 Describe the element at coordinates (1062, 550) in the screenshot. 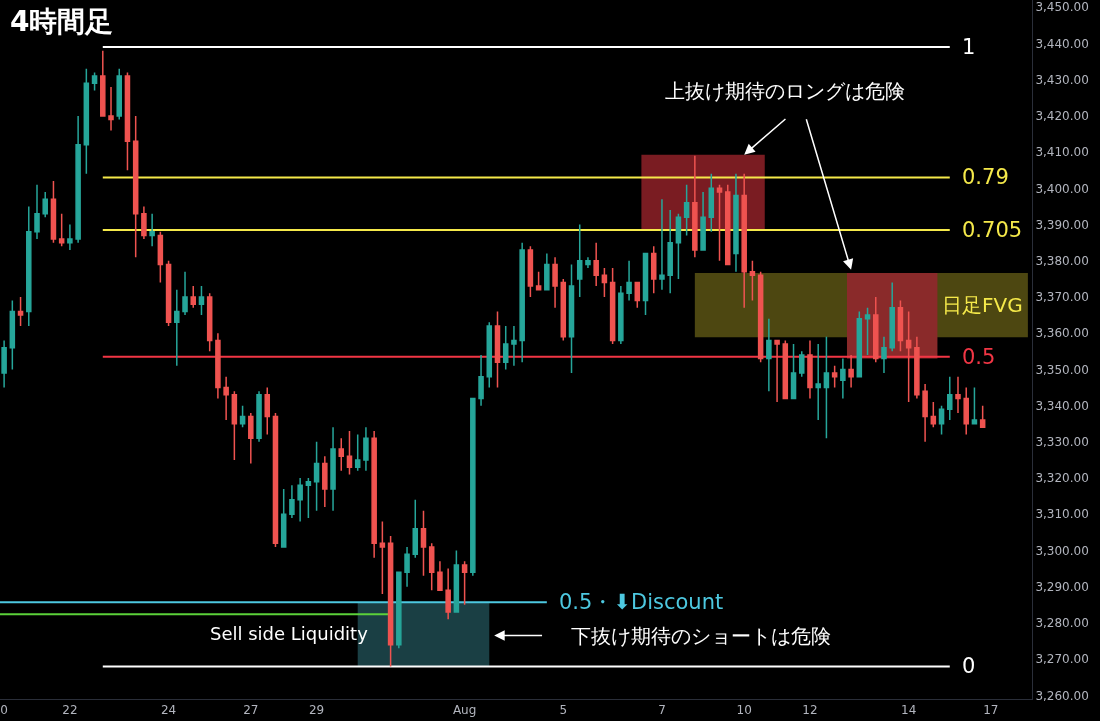

I see `y-tick-label: 3,300.00` at that location.